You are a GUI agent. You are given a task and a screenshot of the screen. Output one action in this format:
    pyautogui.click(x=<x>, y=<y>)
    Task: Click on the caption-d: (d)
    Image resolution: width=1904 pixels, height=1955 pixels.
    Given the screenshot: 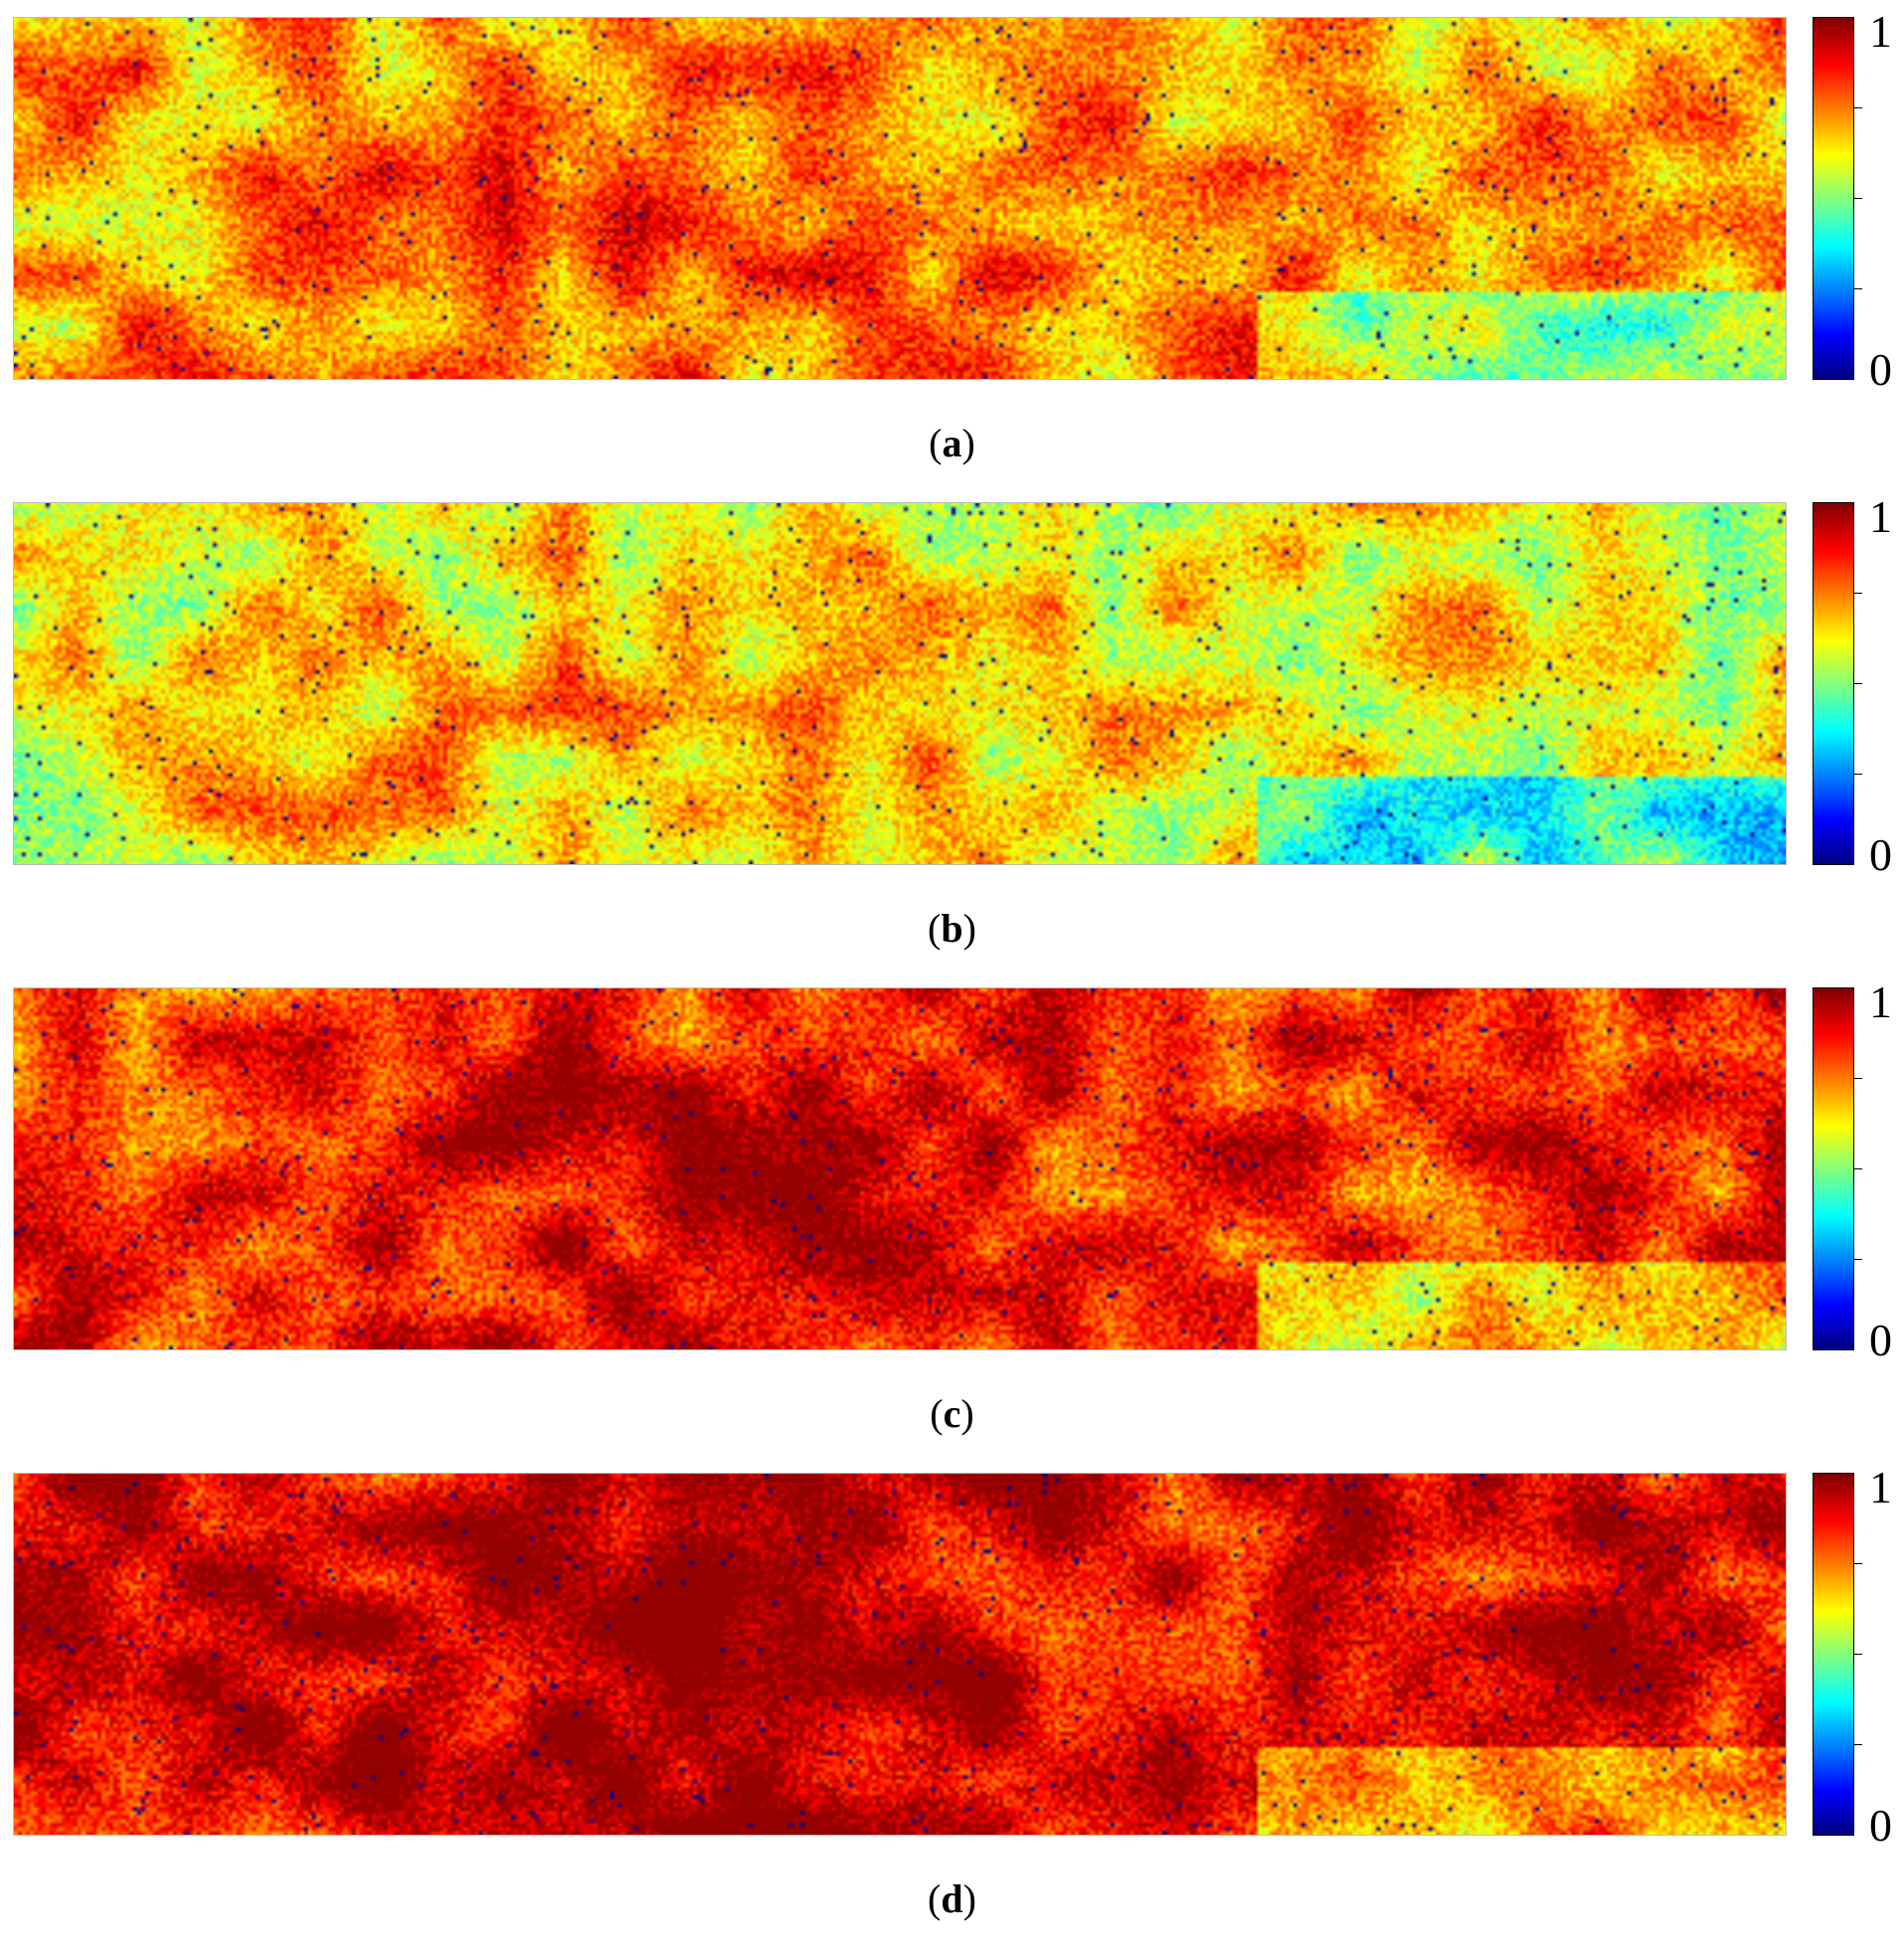 What is the action you would take?
    pyautogui.click(x=952, y=1898)
    